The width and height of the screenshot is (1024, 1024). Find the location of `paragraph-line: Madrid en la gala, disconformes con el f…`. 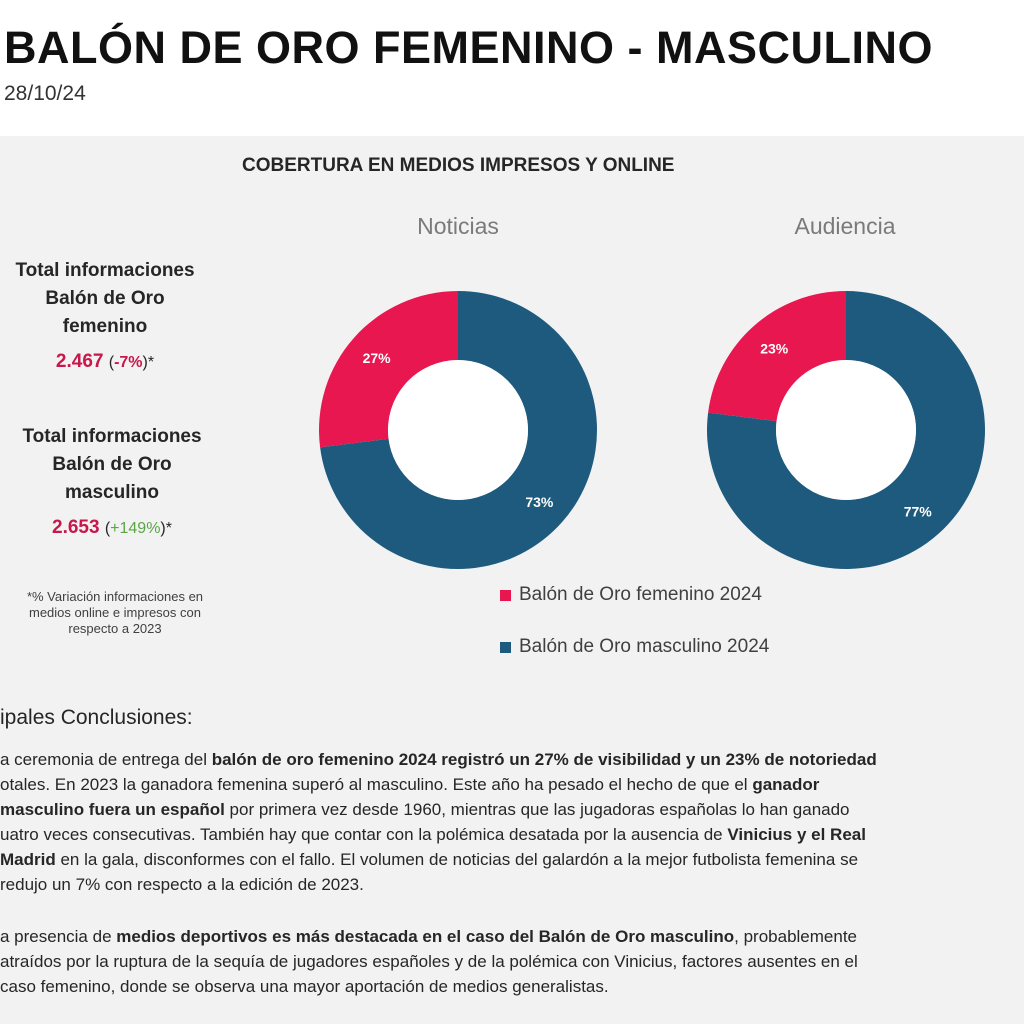

paragraph-line: Madrid en la gala, disconformes con el f… is located at coordinates (512, 859).